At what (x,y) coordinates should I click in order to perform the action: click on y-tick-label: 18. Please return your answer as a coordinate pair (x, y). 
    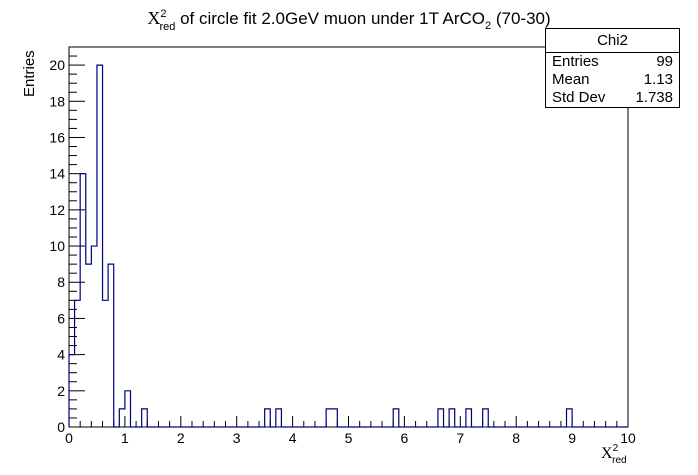
    Looking at the image, I should click on (57, 101).